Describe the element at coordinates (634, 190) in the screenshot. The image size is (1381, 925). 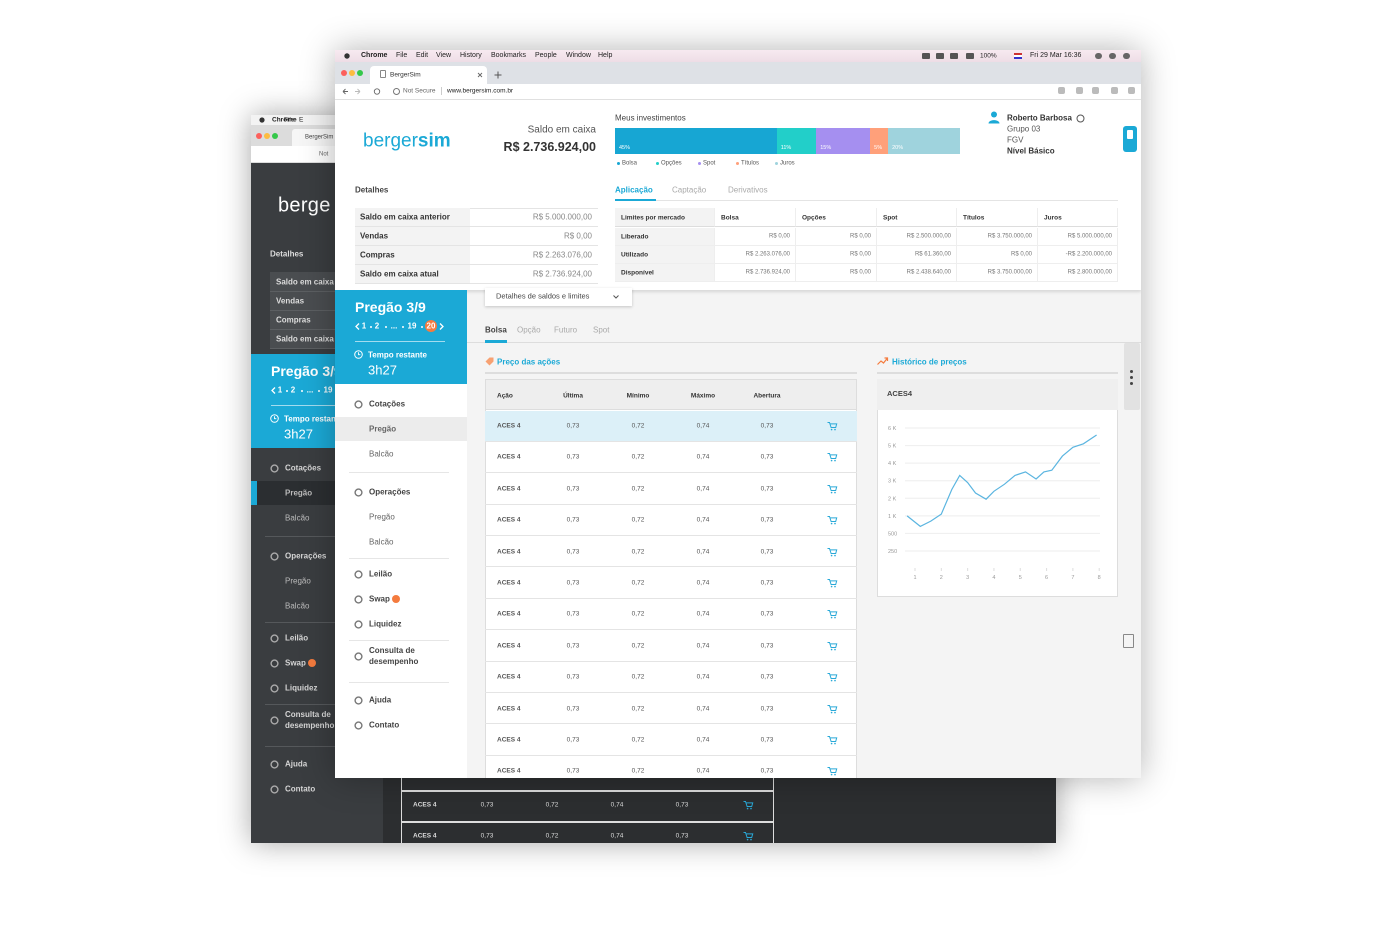
I see `limits-tab: Aplicação` at that location.